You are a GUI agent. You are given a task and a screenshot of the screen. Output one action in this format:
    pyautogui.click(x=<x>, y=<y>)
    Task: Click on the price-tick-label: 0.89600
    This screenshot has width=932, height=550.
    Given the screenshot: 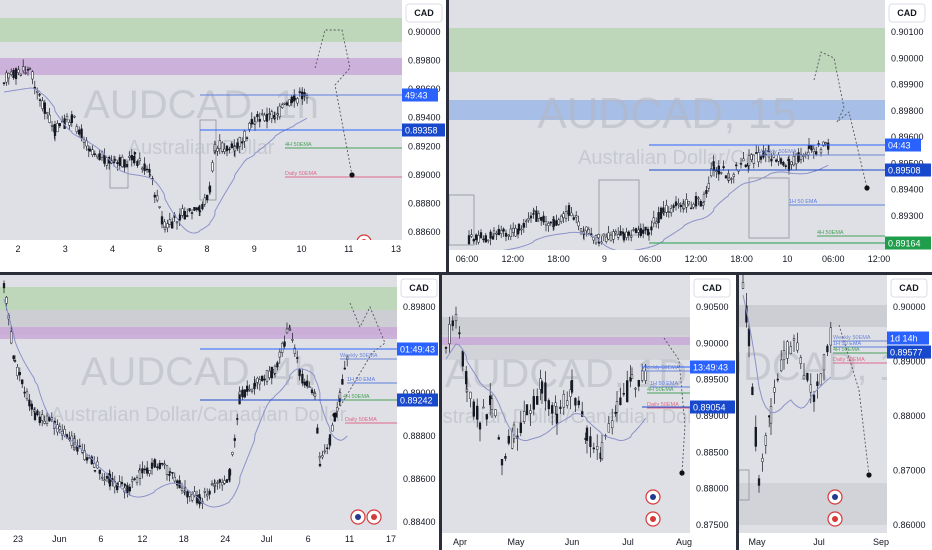 What is the action you would take?
    pyautogui.click(x=907, y=137)
    